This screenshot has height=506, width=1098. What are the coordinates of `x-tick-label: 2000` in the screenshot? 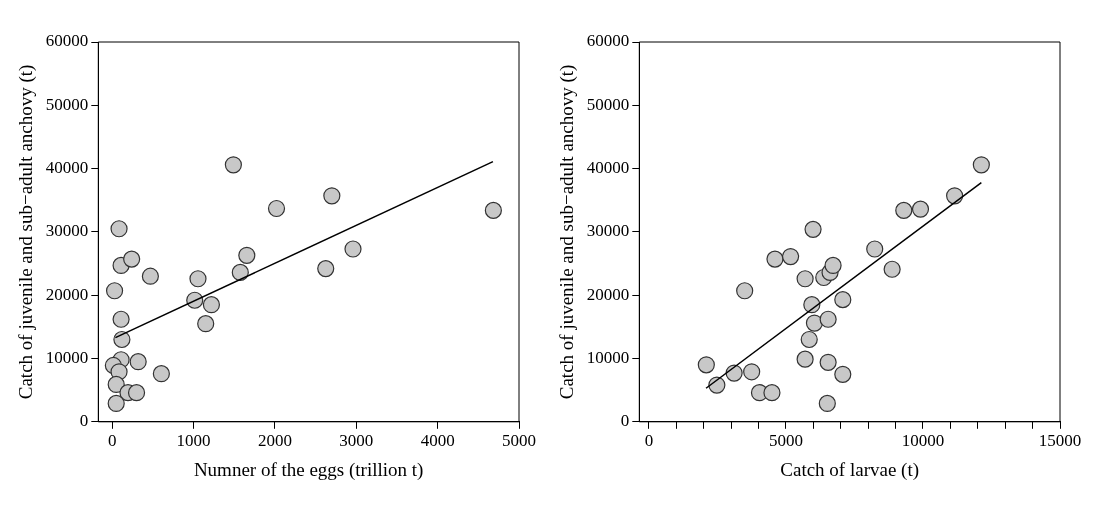 It's located at (274, 441).